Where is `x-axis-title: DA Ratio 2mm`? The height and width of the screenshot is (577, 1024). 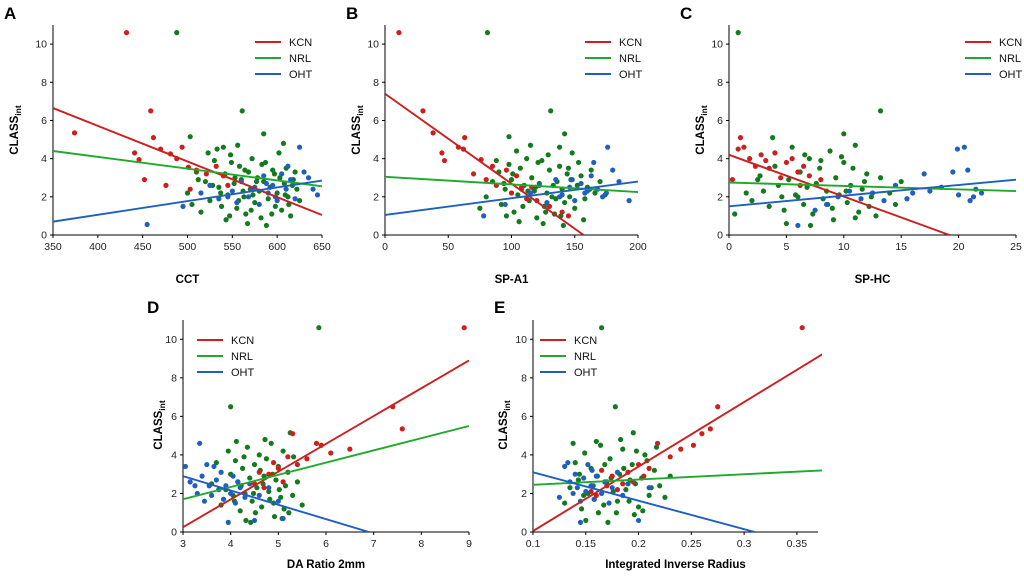
x-axis-title: DA Ratio 2mm is located at coordinates (326, 565).